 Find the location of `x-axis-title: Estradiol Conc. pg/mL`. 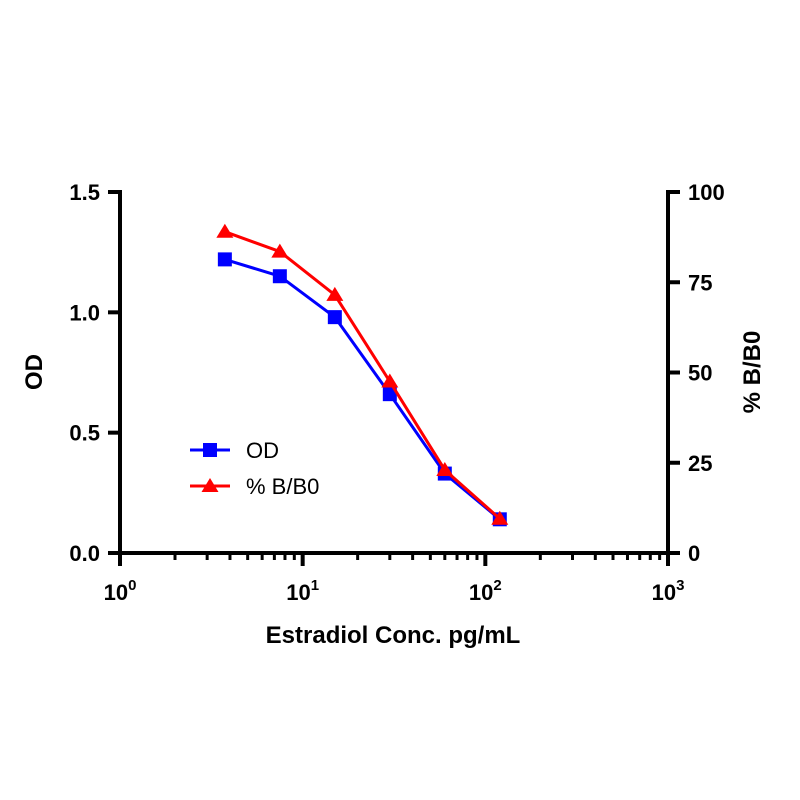

x-axis-title: Estradiol Conc. pg/mL is located at coordinates (393, 635).